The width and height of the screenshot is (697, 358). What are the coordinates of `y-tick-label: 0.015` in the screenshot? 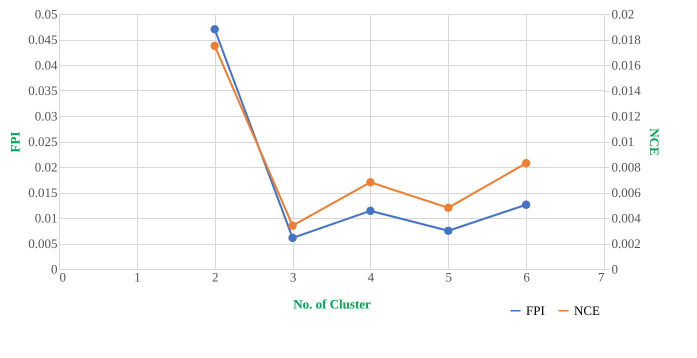 It's located at (43, 192).